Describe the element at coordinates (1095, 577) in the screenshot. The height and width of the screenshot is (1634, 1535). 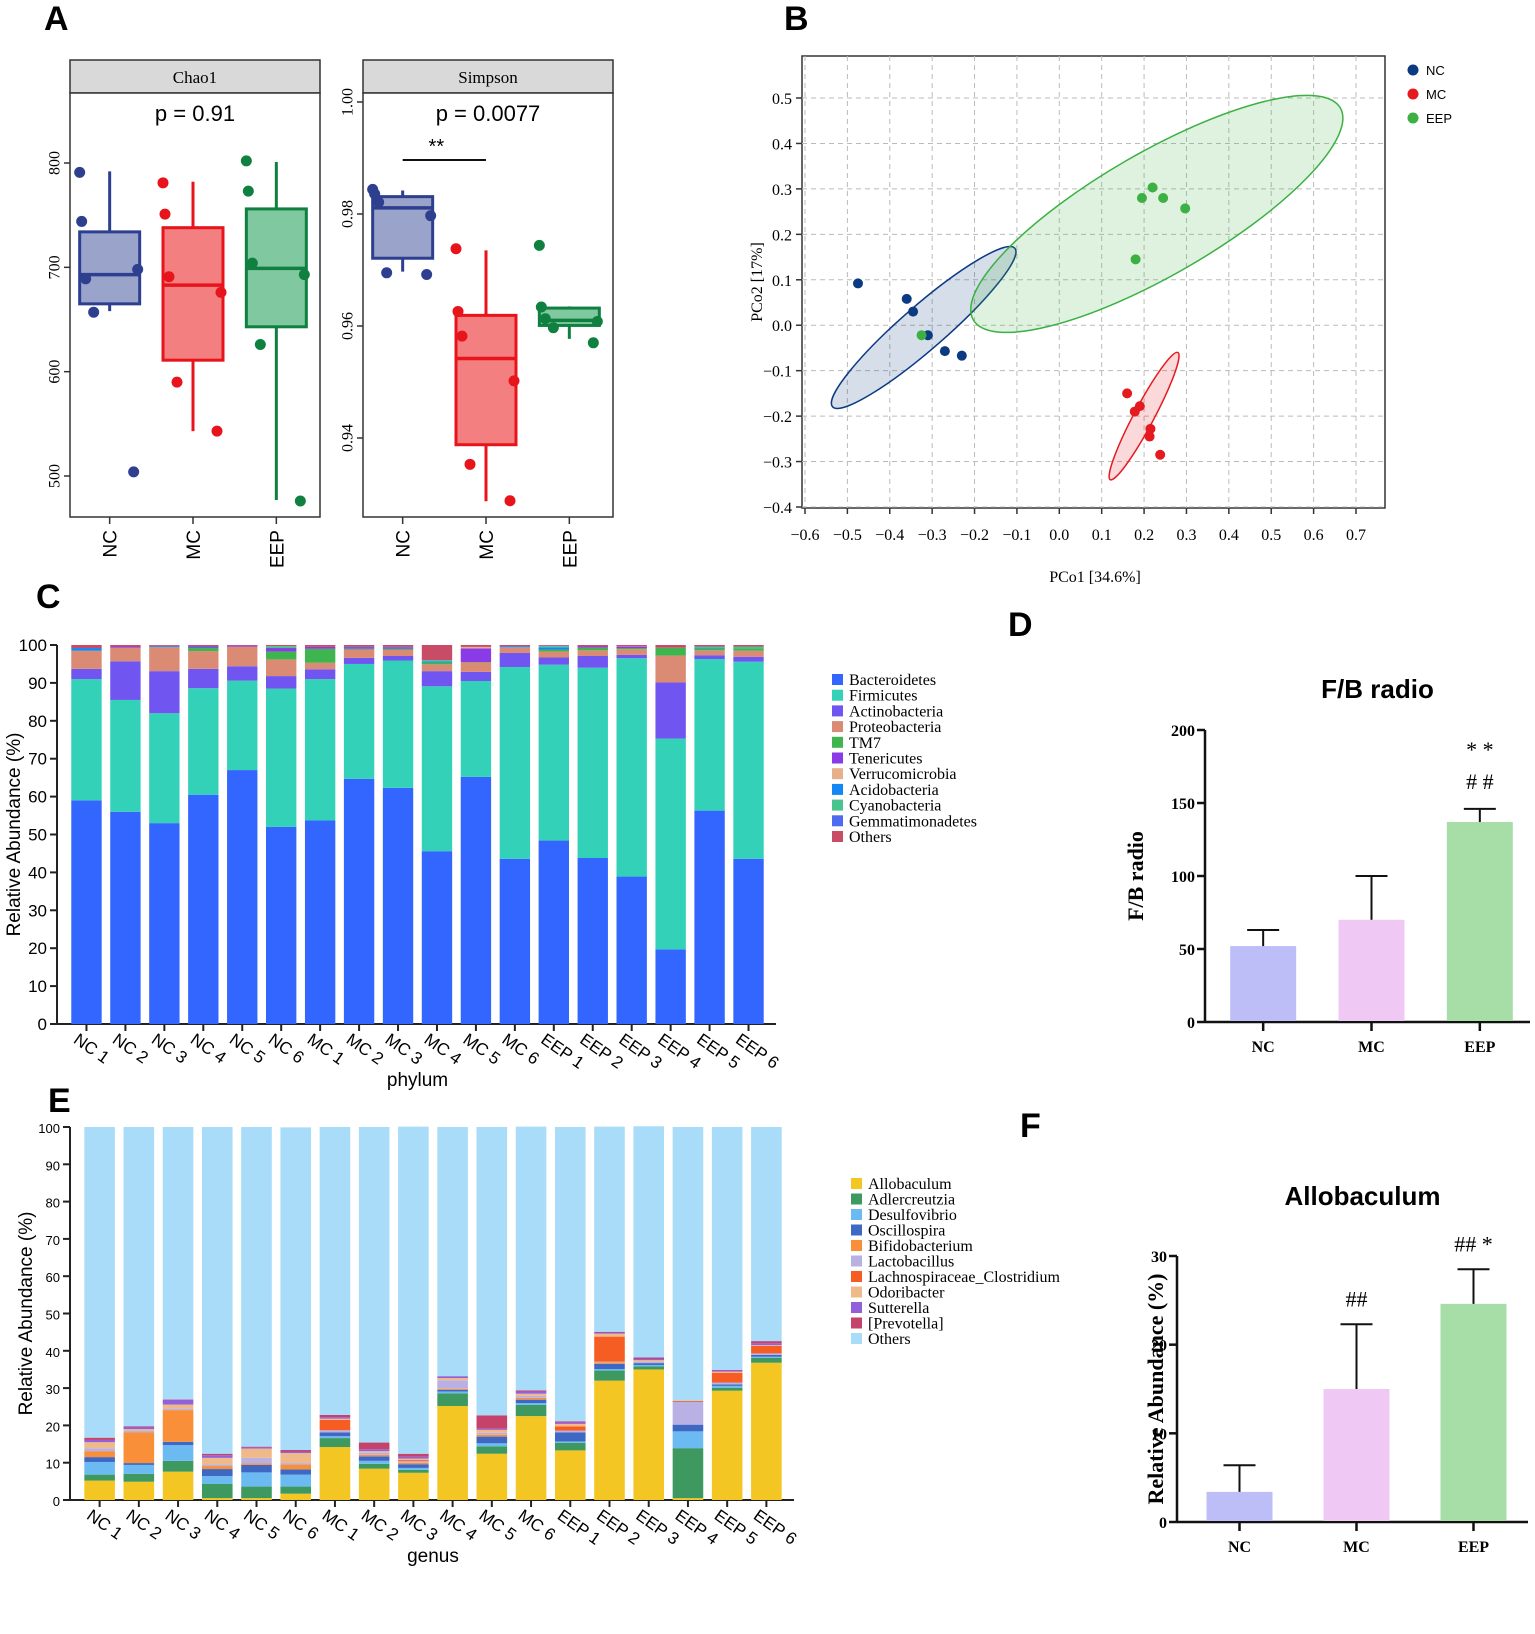
I see `x-axis-label: PCo1 [34.6%]` at that location.